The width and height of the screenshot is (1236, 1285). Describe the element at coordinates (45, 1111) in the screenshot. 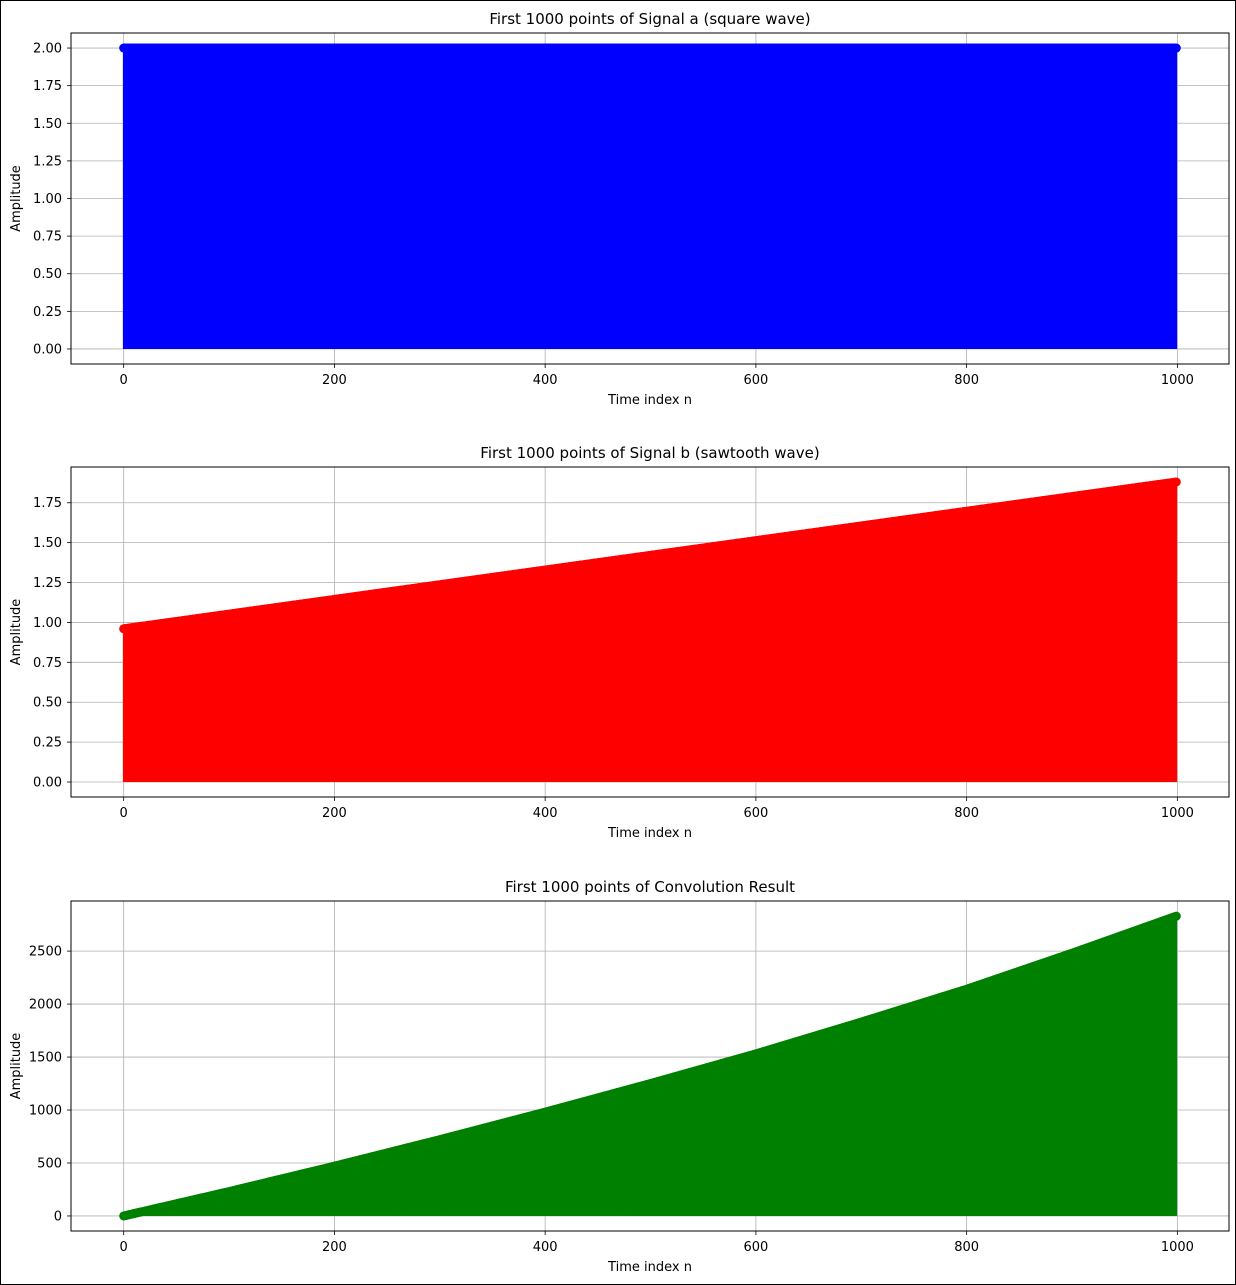

I see `y-tick-label: 1000` at that location.